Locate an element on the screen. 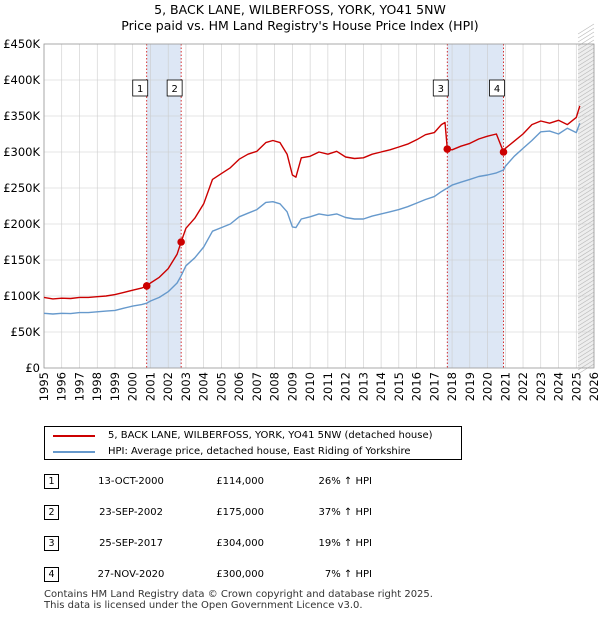 This screenshot has width=600, height=620. x-tick-label: 2007 is located at coordinates (257, 386).